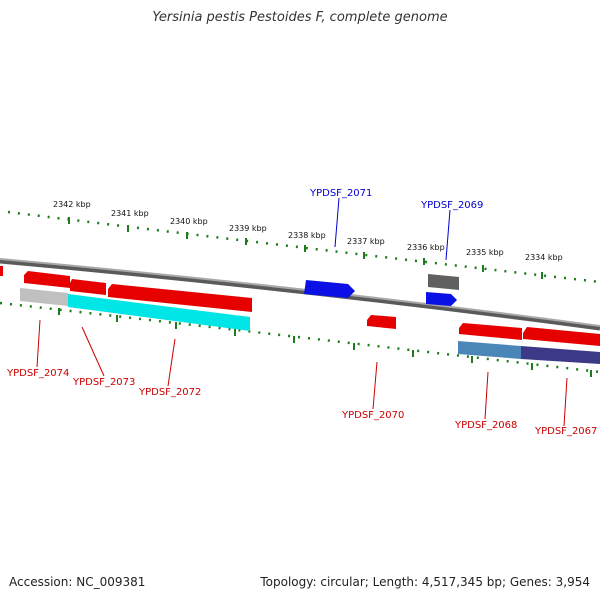 Image resolution: width=600 pixels, height=600 pixels. I want to click on gene-arrow-2069, so click(441, 299).